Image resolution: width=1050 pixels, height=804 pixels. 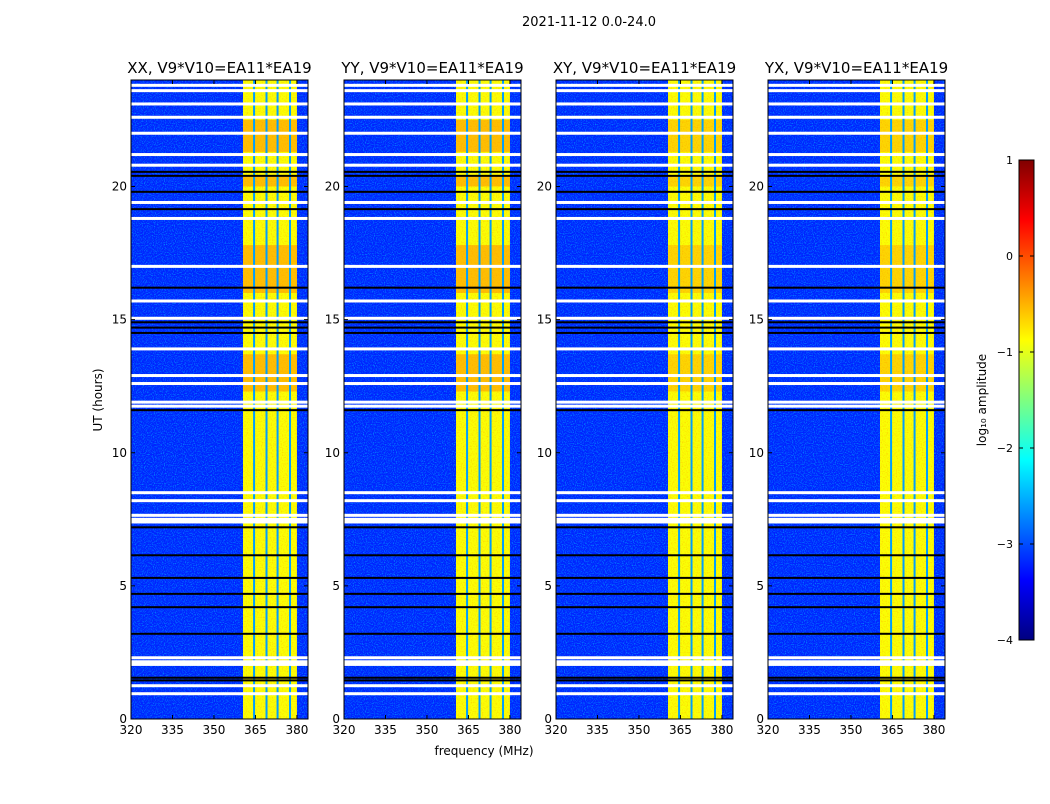 What do you see at coordinates (756, 187) in the screenshot?
I see `y-tick-label: 20` at bounding box center [756, 187].